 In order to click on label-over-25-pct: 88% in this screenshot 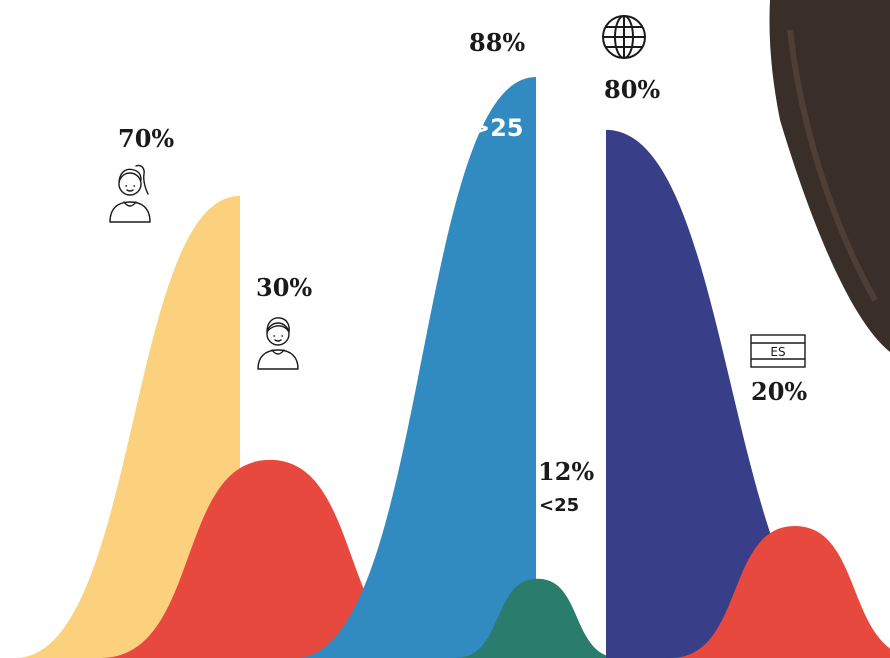, I will do `click(497, 42)`.